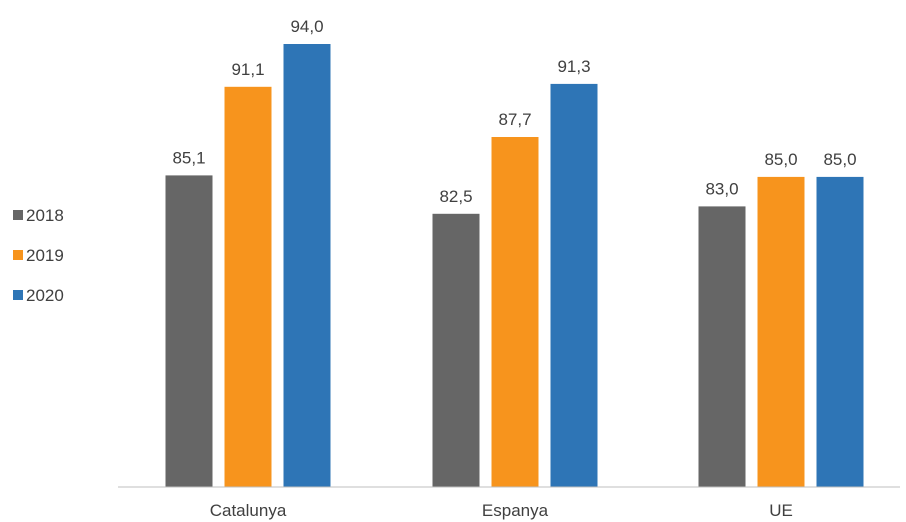  What do you see at coordinates (781, 331) in the screenshot?
I see `bar-2019-ue` at bounding box center [781, 331].